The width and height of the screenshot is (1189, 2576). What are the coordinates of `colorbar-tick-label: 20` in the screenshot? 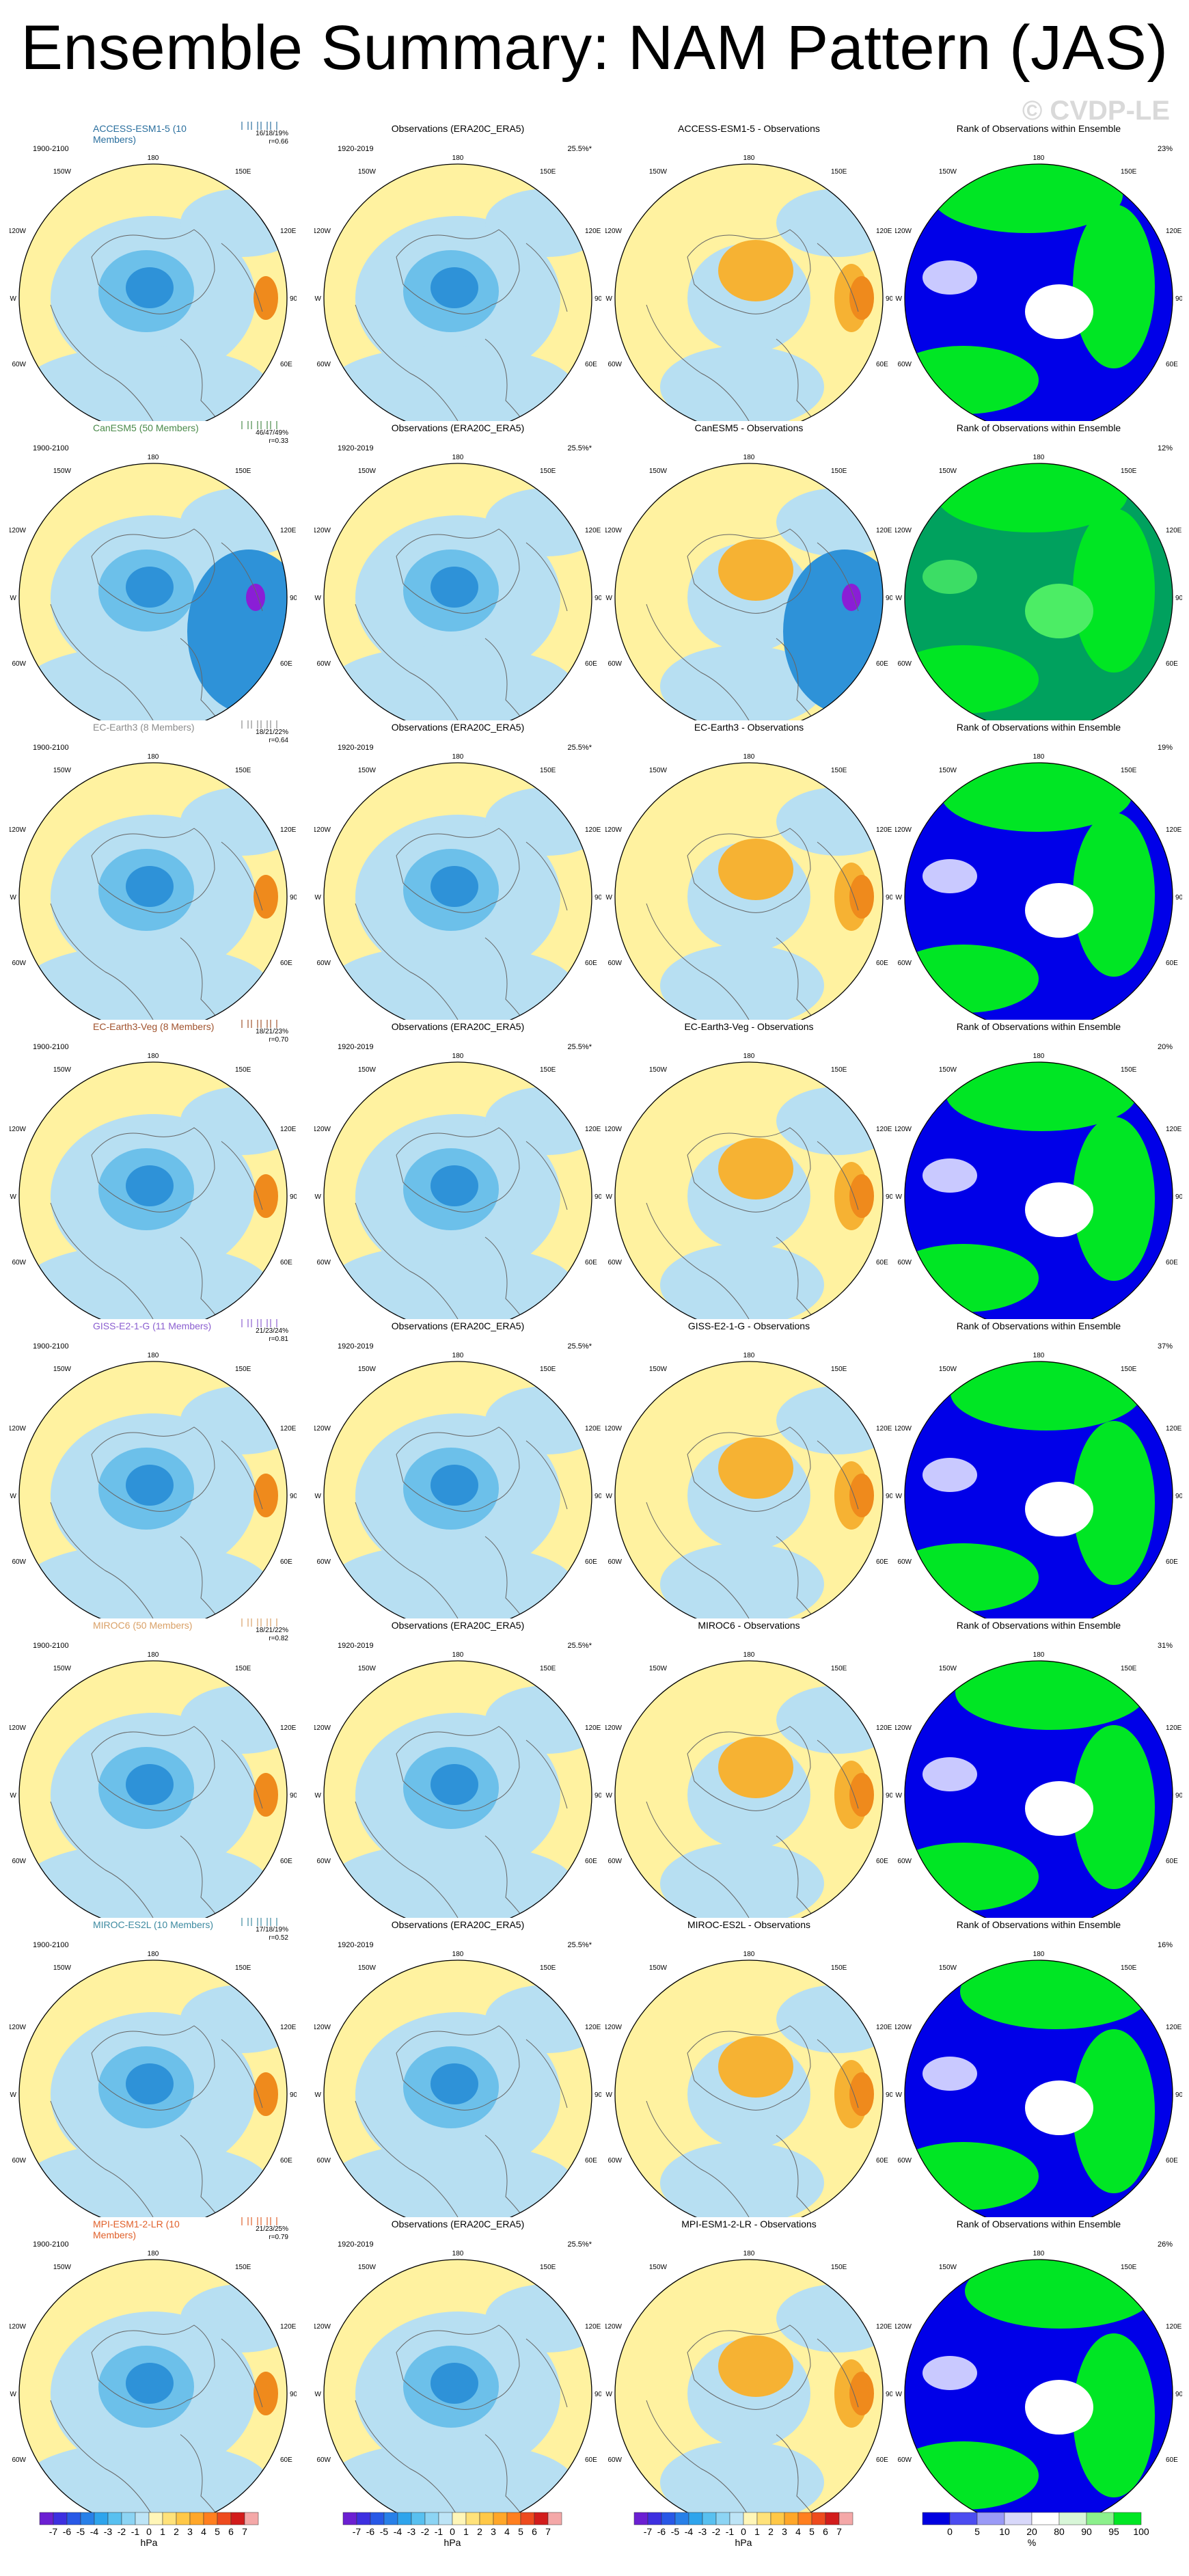 It's located at (1031, 2531).